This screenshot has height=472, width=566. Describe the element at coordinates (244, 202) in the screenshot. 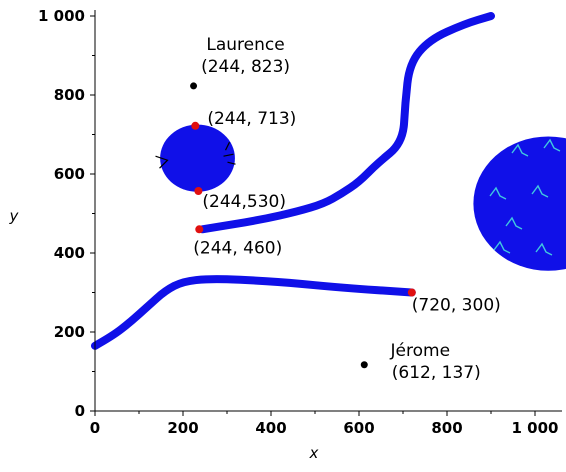

I see `marked-point-label: (244,530)` at that location.